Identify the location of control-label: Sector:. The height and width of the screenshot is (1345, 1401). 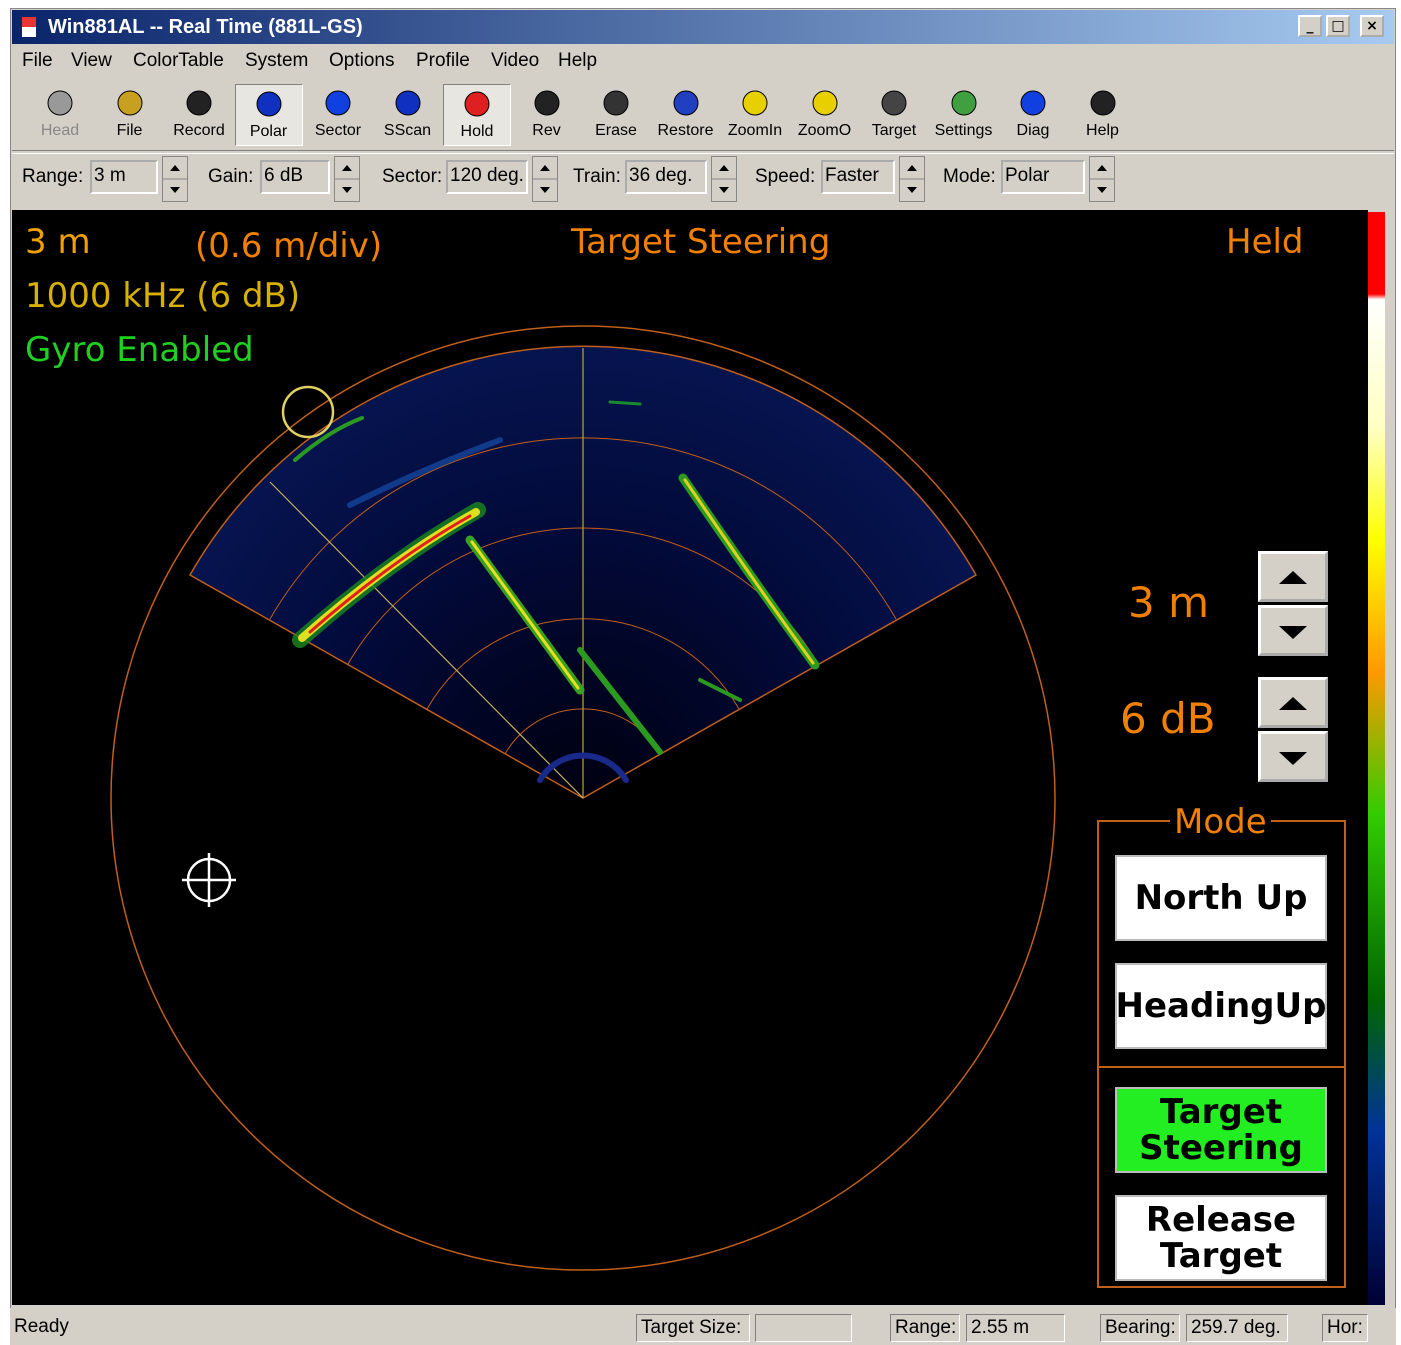
(412, 176).